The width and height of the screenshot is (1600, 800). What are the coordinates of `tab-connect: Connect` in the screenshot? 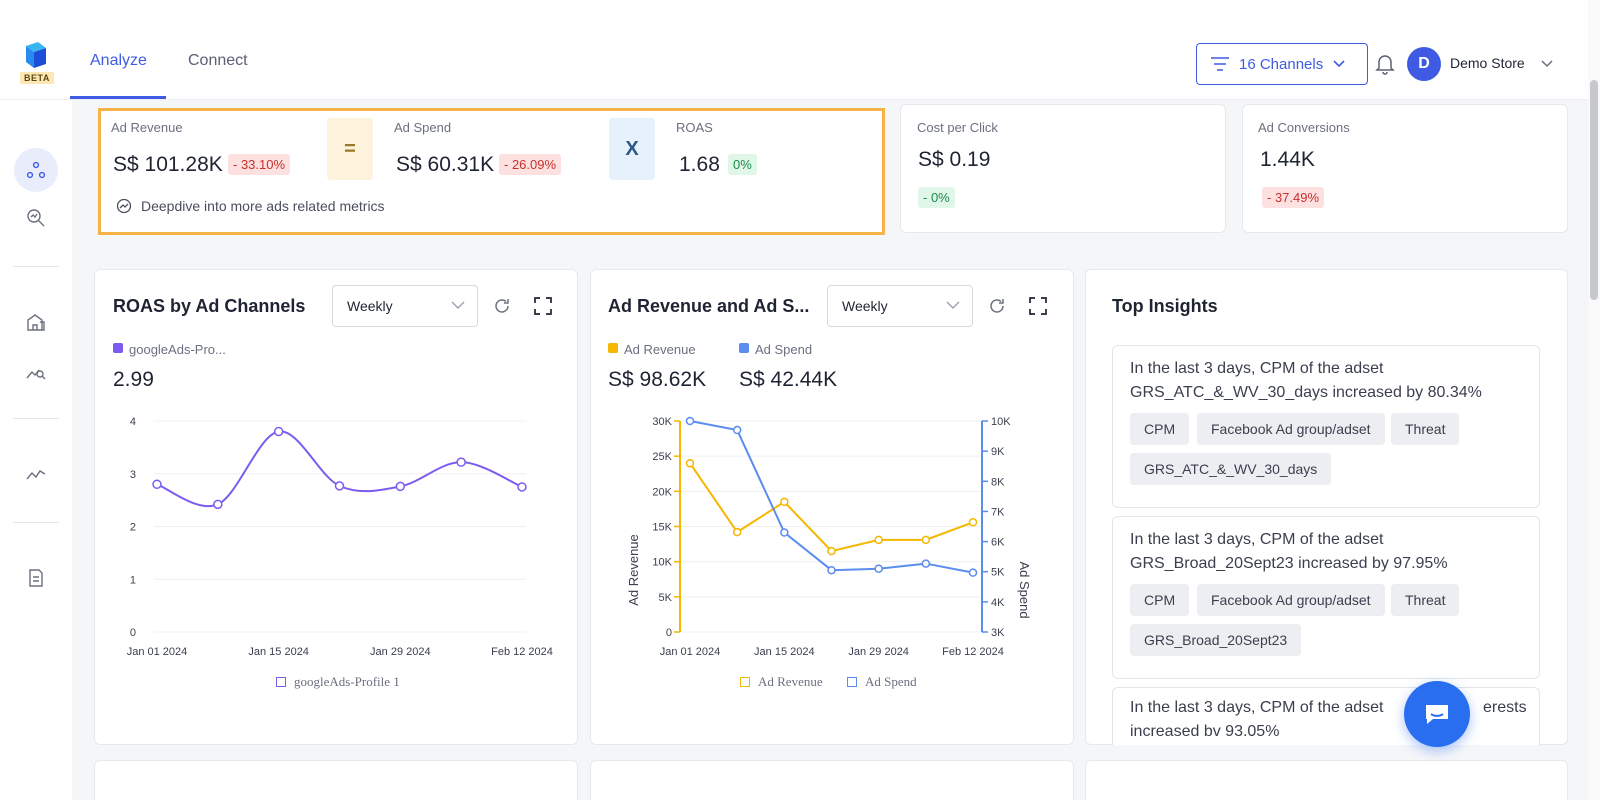 It's located at (218, 60).